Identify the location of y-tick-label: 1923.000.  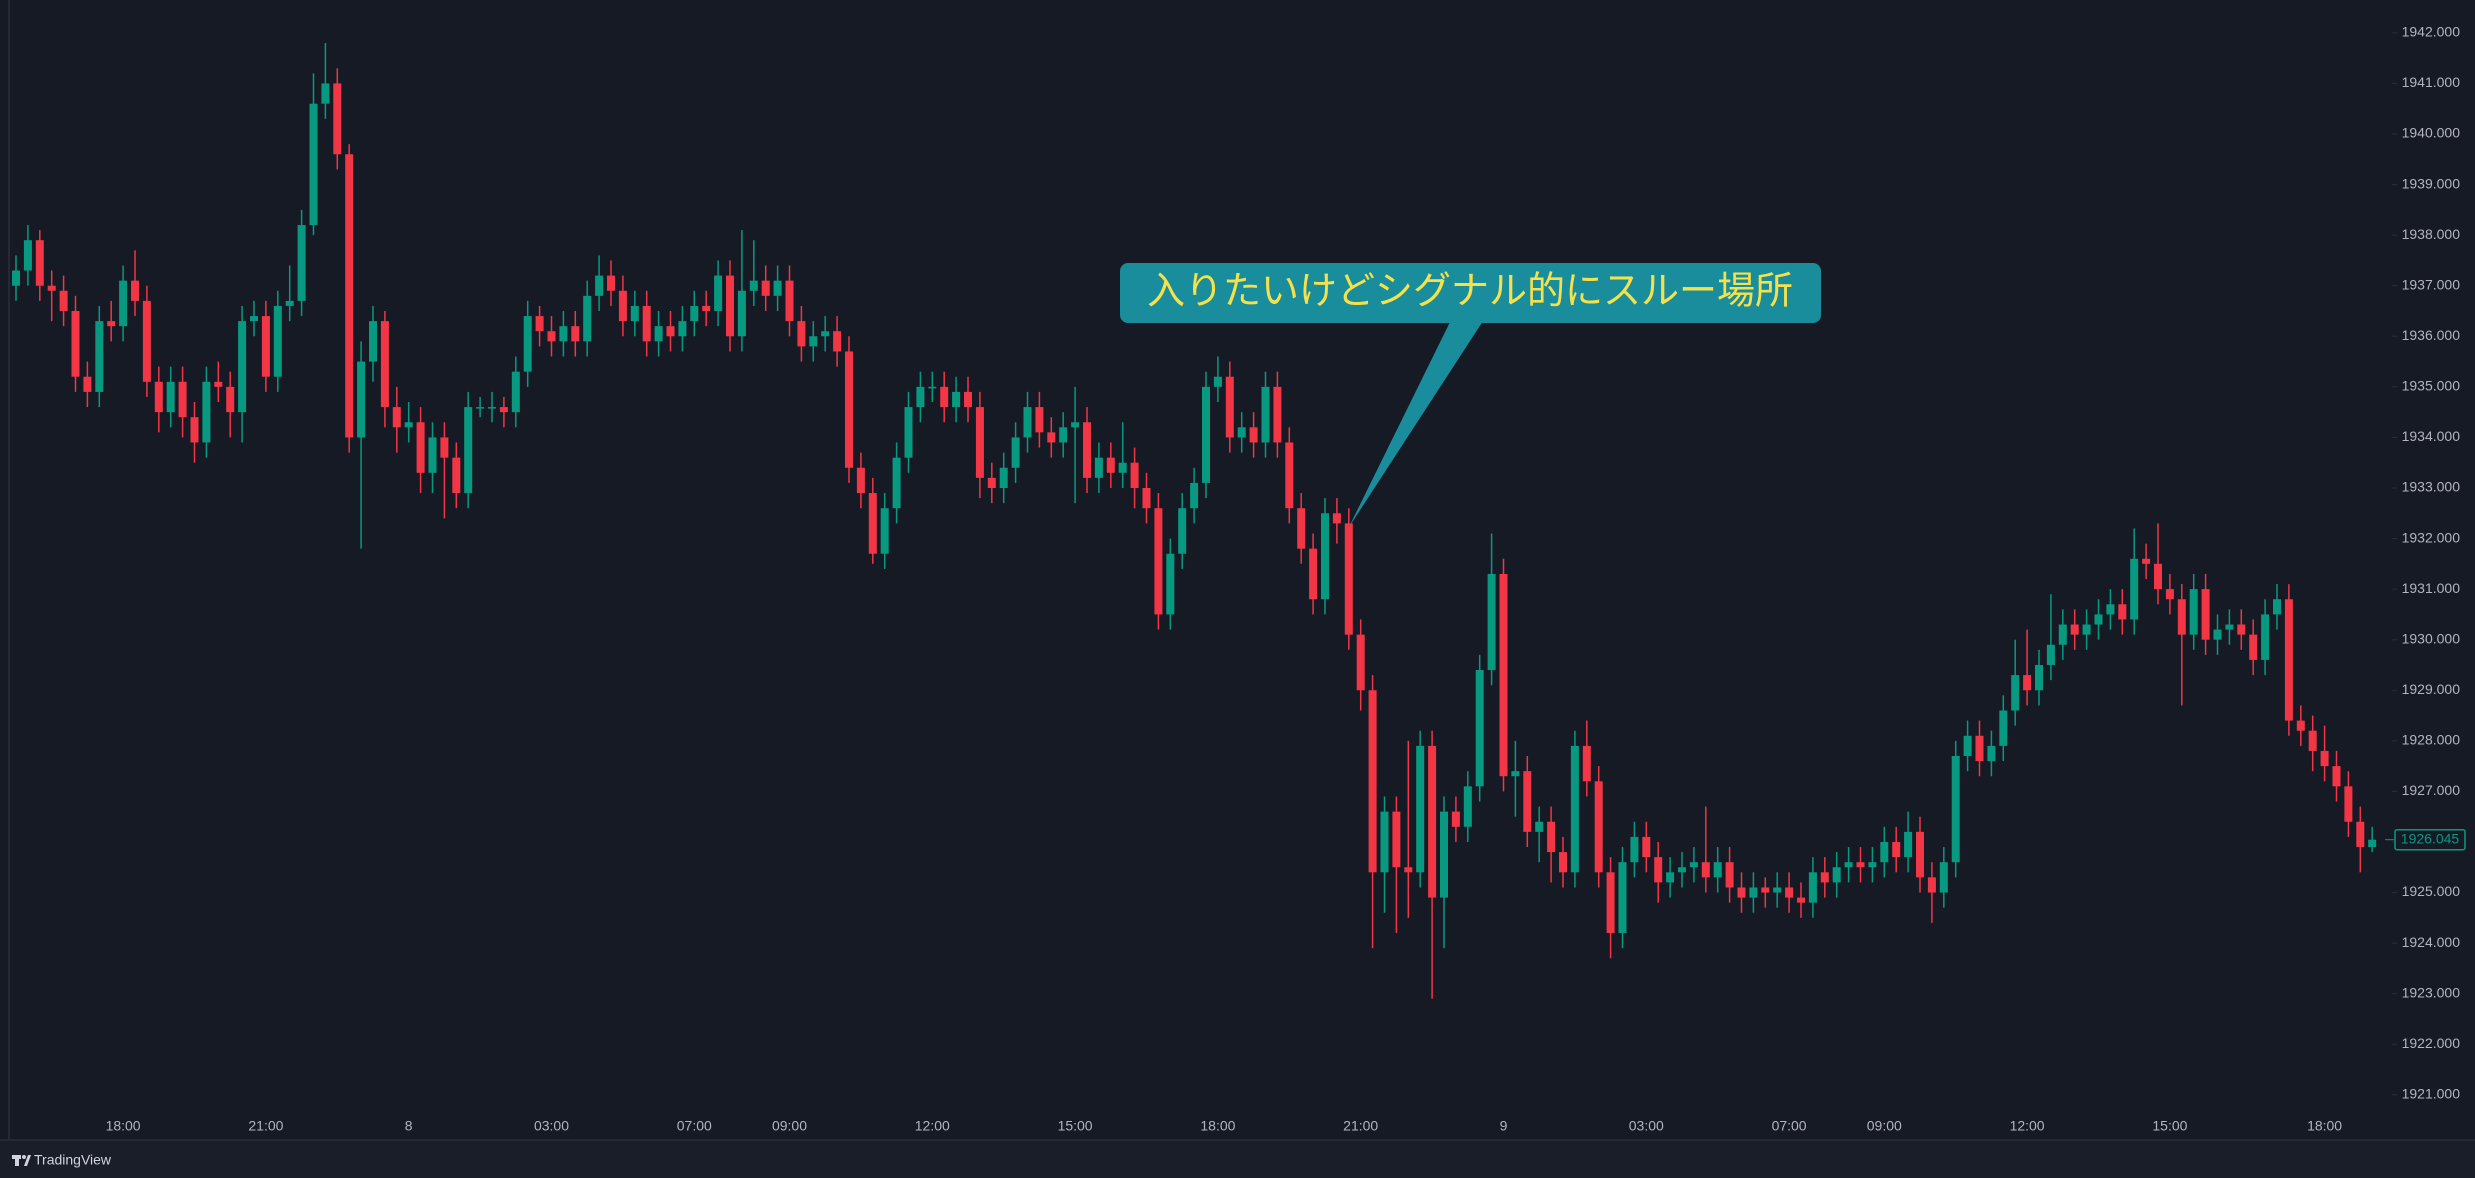
(2431, 992).